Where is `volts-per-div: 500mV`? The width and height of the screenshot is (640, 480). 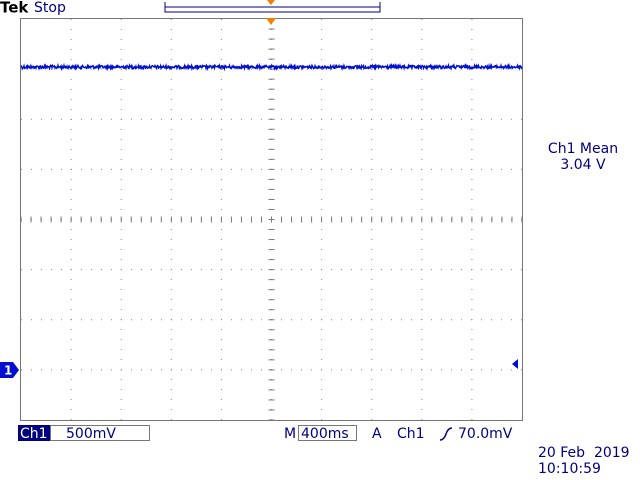 volts-per-div: 500mV is located at coordinates (91, 434).